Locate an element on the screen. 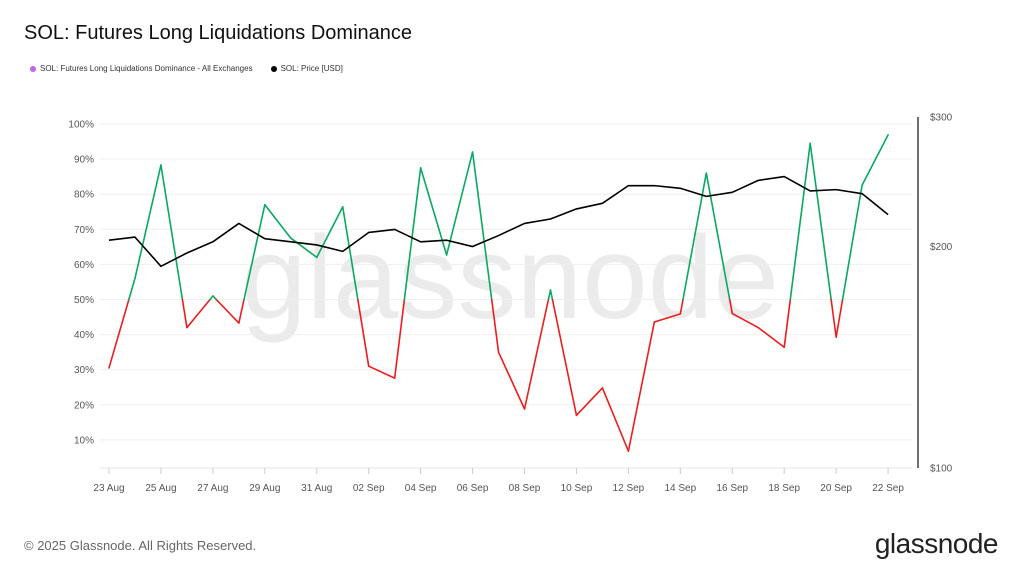 Image resolution: width=1024 pixels, height=576 pixels. y-left-tick-label: 70% is located at coordinates (84, 230).